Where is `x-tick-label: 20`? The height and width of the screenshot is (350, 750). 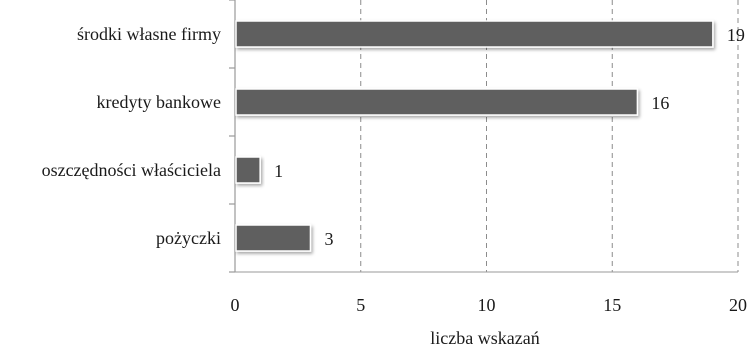
x-tick-label: 20 is located at coordinates (738, 305).